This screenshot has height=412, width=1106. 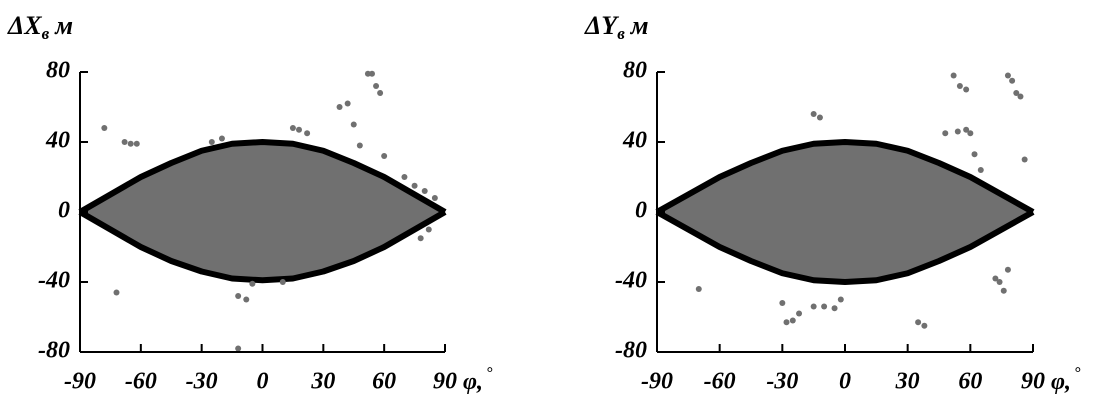 I want to click on chart-title: ΔXв м, so click(x=40, y=27).